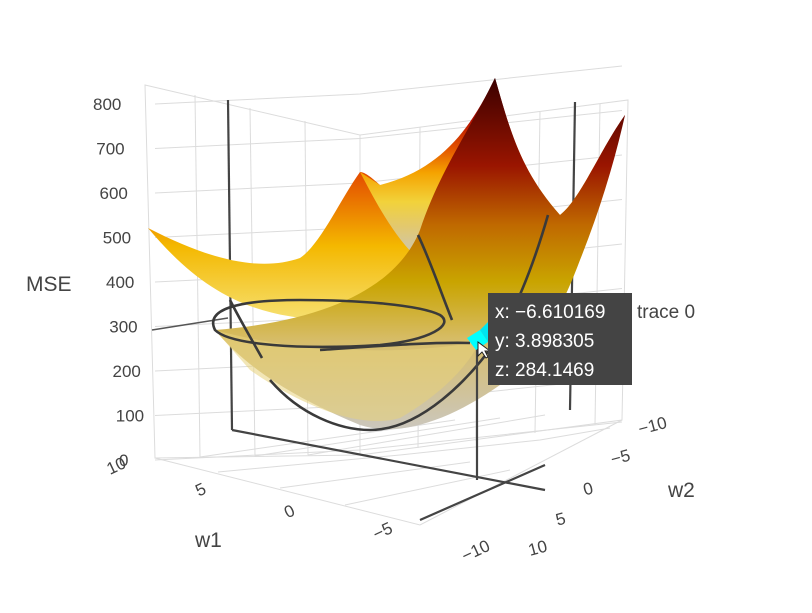 The width and height of the screenshot is (812, 613). I want to click on hover-trace-name: trace 0, so click(666, 312).